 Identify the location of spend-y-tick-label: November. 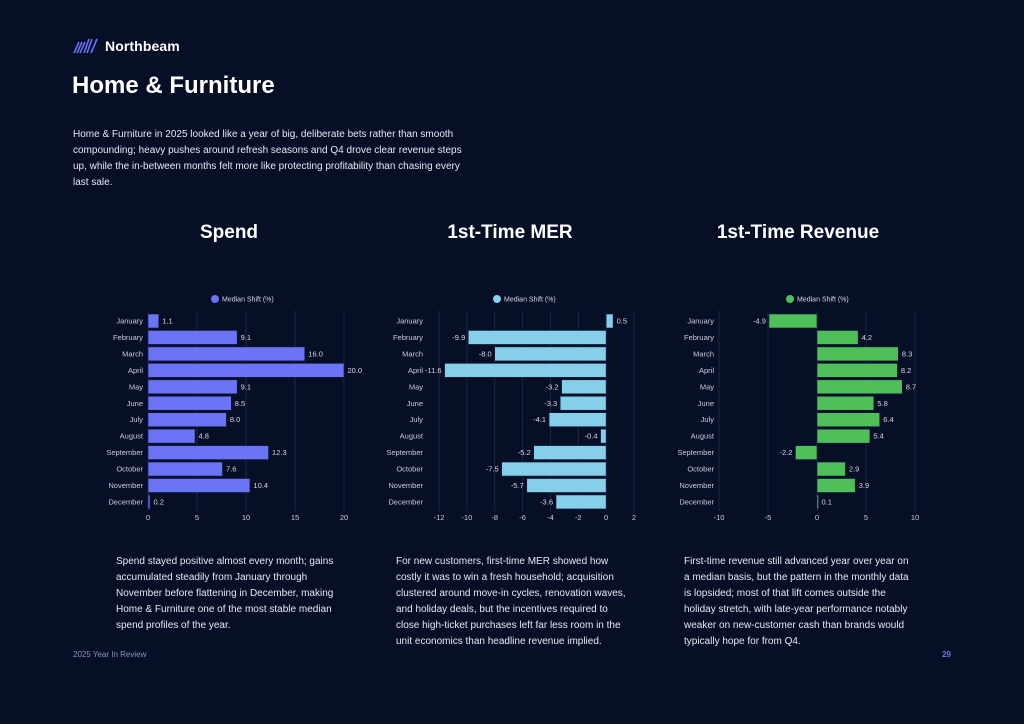
(125, 485).